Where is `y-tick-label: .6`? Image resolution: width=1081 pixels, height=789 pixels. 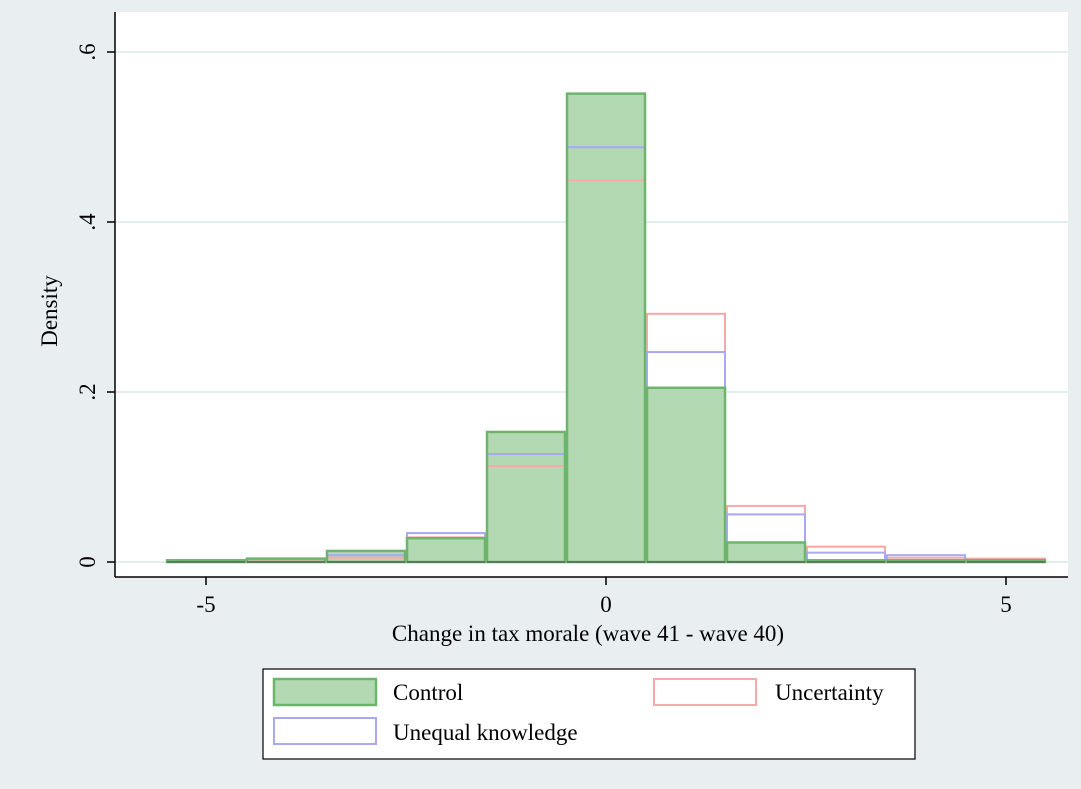
y-tick-label: .6 is located at coordinates (87, 51).